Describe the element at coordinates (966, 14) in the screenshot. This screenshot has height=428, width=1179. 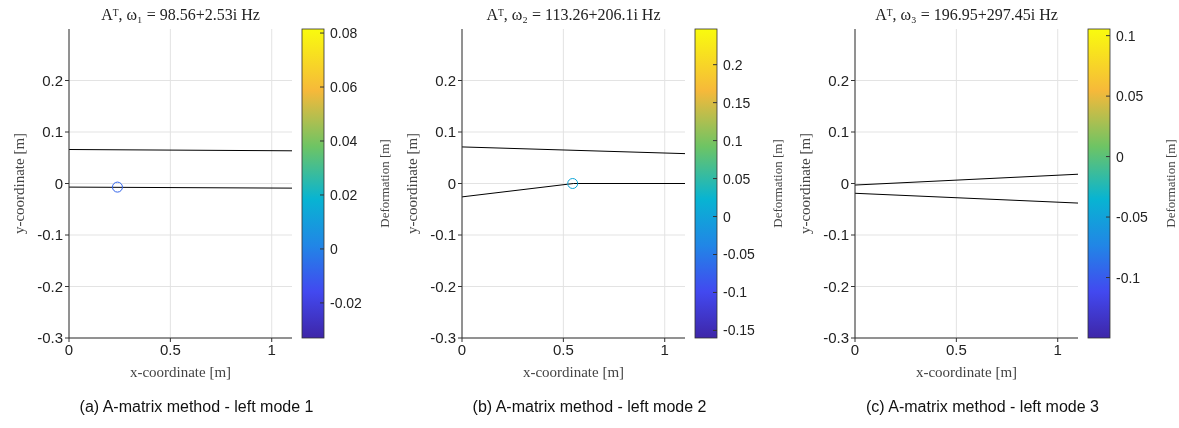
I see `chart-title: Aᵀ, ω₃ = 196.95+297.45i Hz` at that location.